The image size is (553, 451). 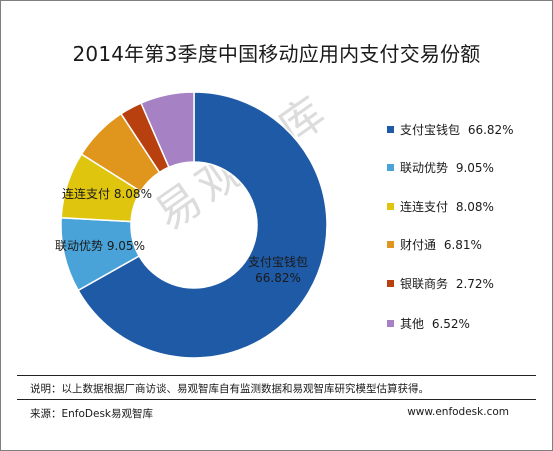 I want to click on legend-item: 连连支付 8.08%, so click(x=440, y=206).